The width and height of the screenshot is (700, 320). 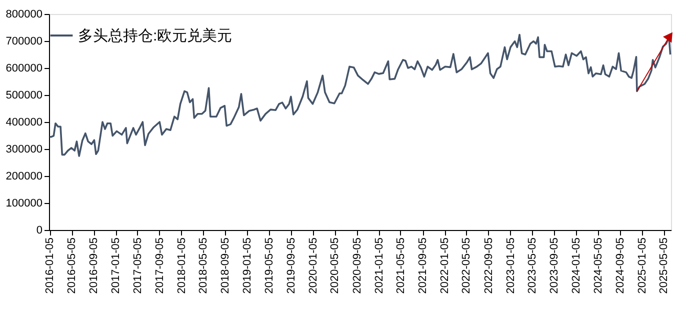 I want to click on y-tick-label: 100000, so click(x=24, y=204).